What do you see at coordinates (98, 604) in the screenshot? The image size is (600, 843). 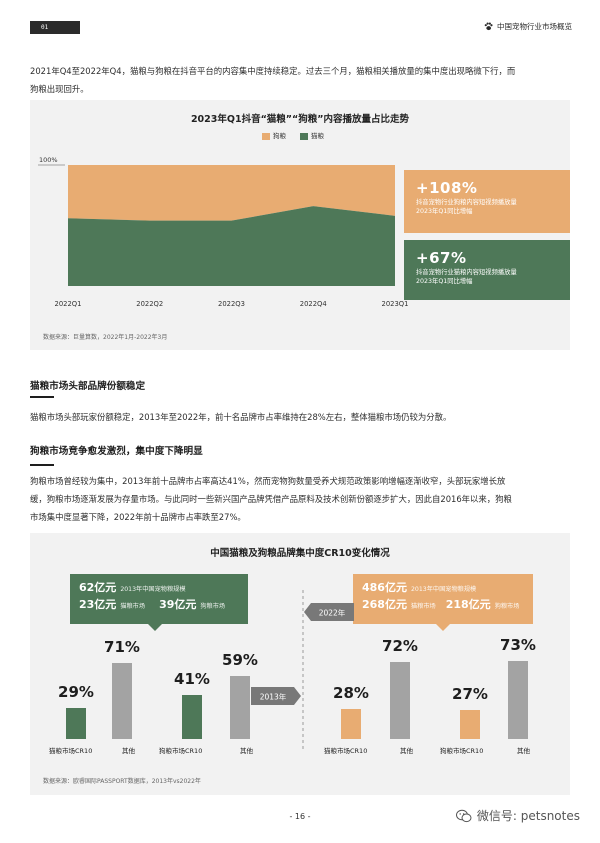 I see `box2013-cat: 23亿元` at bounding box center [98, 604].